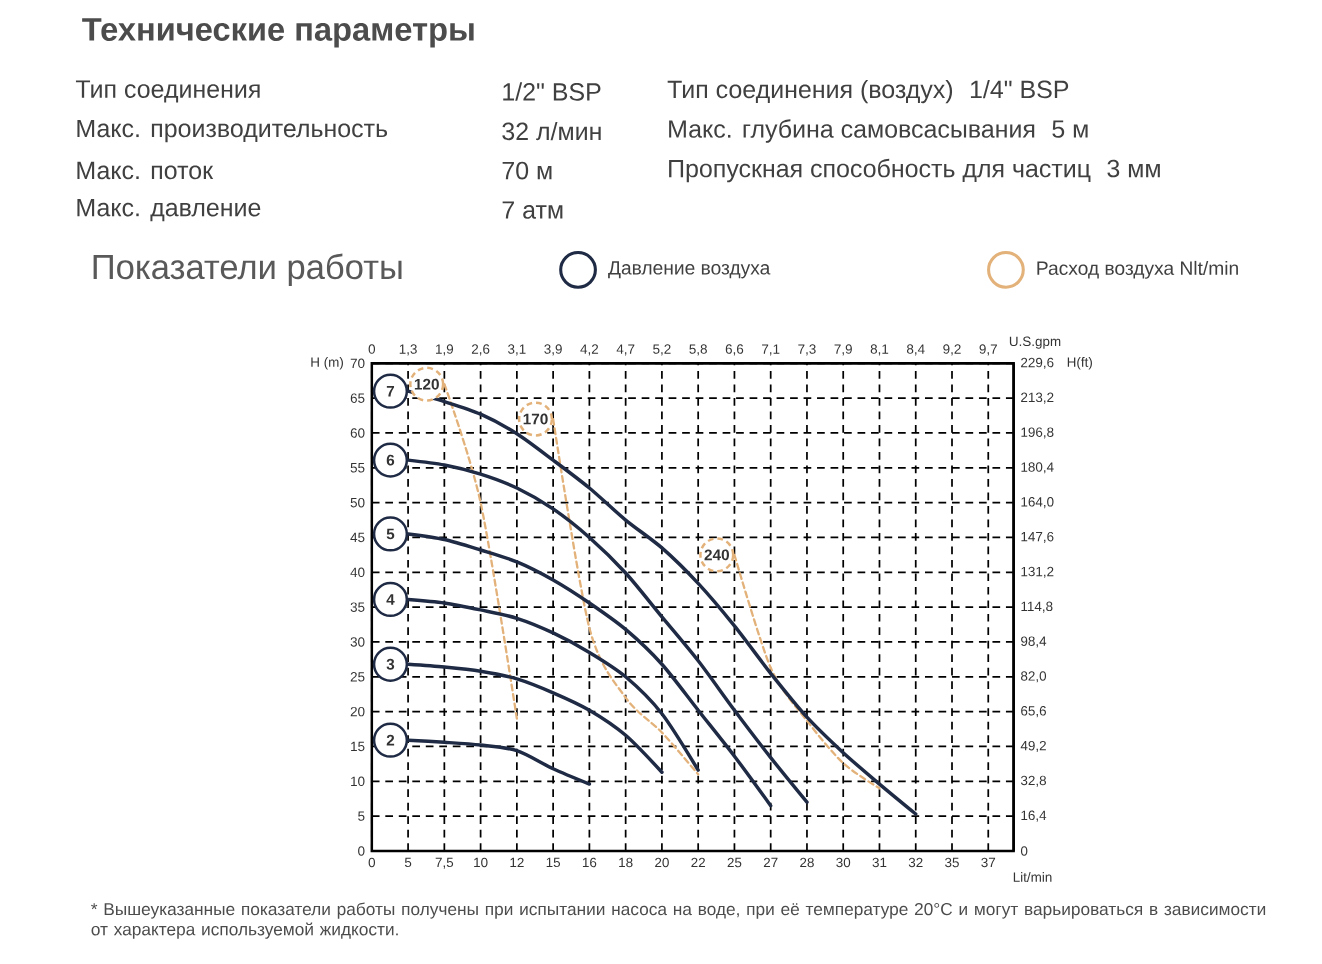 The image size is (1322, 964). What do you see at coordinates (1133, 168) in the screenshot?
I see `text: 3 мм` at bounding box center [1133, 168].